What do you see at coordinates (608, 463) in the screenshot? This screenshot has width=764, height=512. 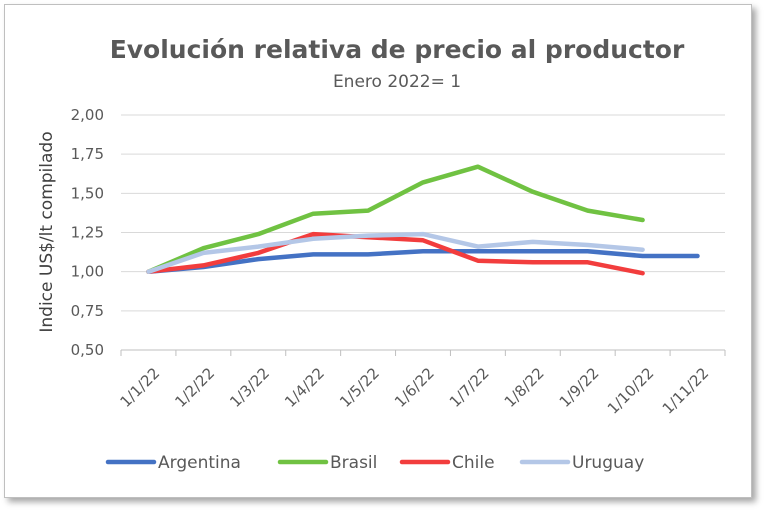 I see `legend-label: Uruguay` at bounding box center [608, 463].